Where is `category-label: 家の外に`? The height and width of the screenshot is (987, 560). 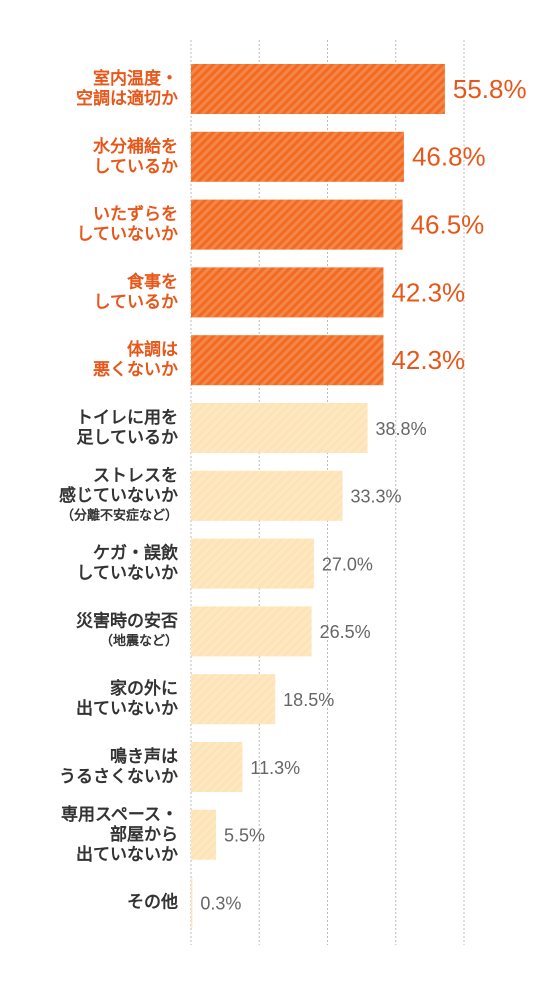 category-label: 家の外に is located at coordinates (144, 688).